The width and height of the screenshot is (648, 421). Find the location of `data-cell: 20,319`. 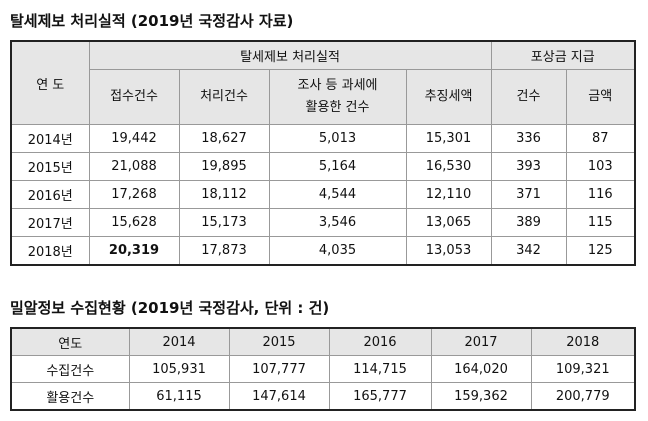

data-cell: 20,319 is located at coordinates (134, 251).